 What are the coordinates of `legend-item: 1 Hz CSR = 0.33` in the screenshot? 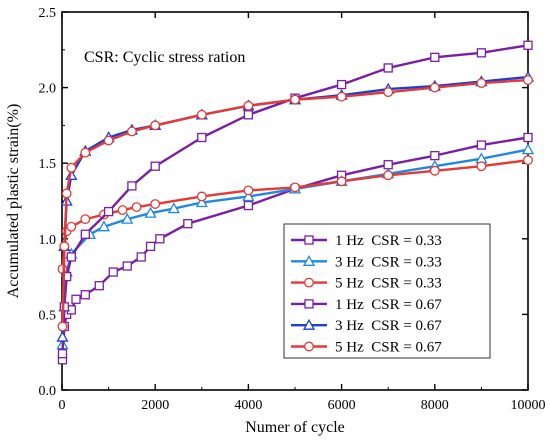 It's located at (366, 241).